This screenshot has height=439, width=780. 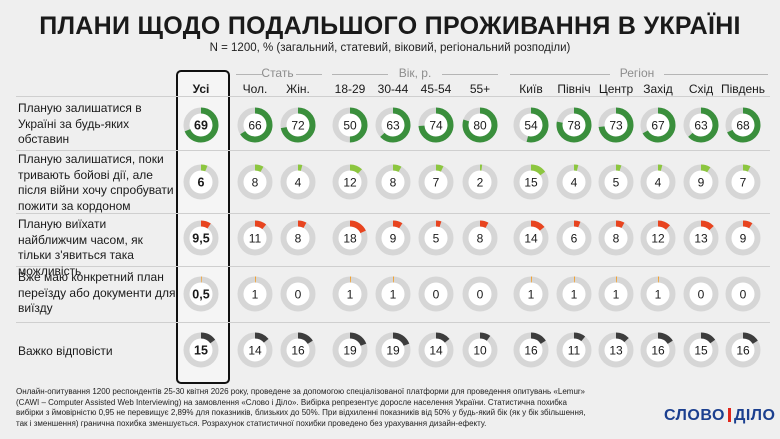 What do you see at coordinates (415, 73) in the screenshot?
I see `group-age: Вік, р.` at bounding box center [415, 73].